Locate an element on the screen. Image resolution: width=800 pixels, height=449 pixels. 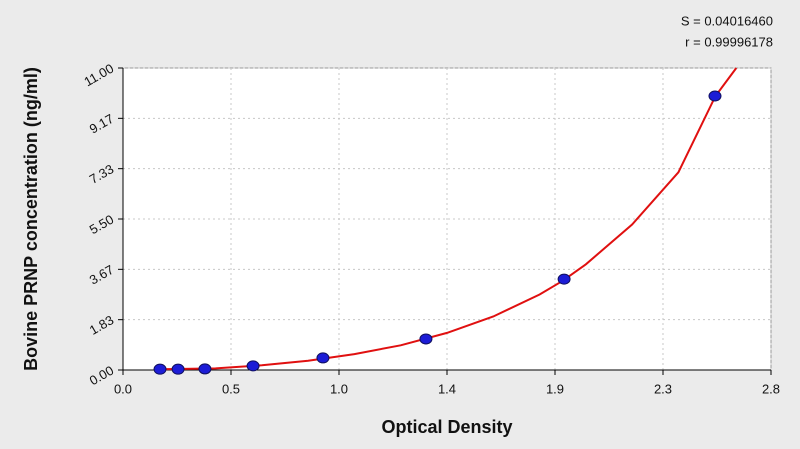
x-tick-label: 1.4 is located at coordinates (447, 388).